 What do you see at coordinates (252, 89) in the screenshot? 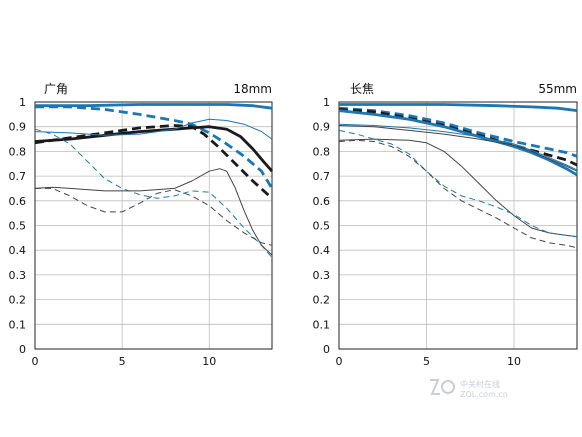
I see `chart-subtitle: 18mm` at bounding box center [252, 89].